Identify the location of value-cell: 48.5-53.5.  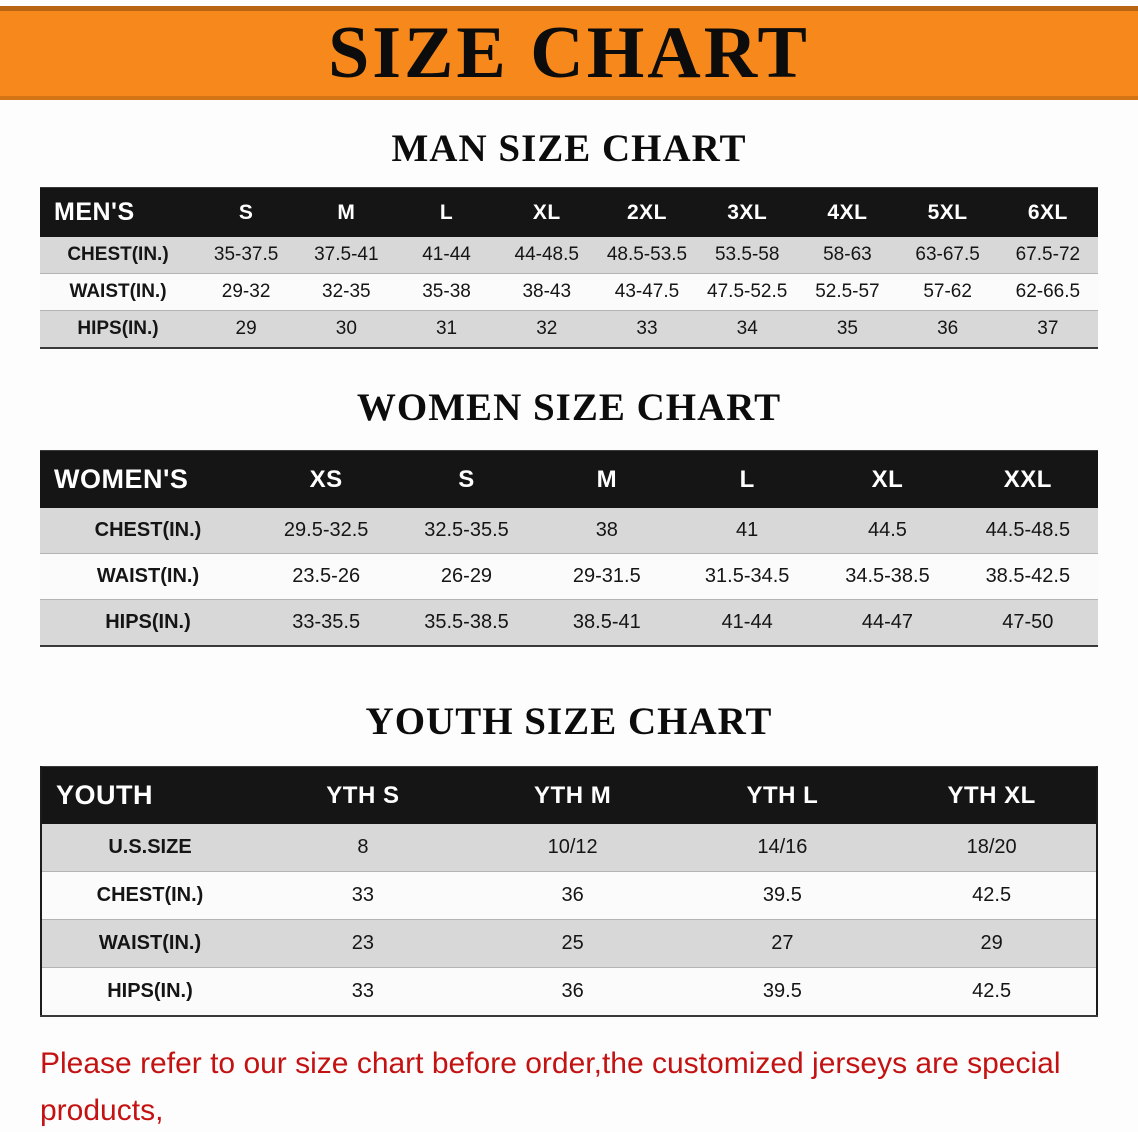
(647, 254).